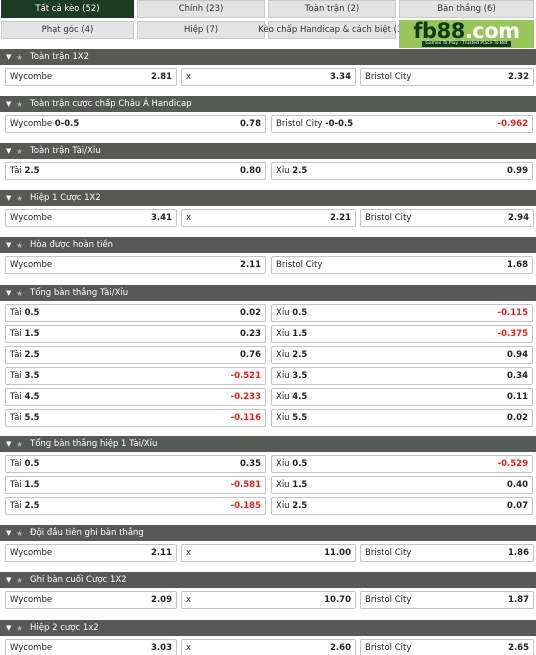 Image resolution: width=536 pixels, height=655 pixels. What do you see at coordinates (135, 376) in the screenshot?
I see `odds-cell: Tài 3.5 -0.521` at bounding box center [135, 376].